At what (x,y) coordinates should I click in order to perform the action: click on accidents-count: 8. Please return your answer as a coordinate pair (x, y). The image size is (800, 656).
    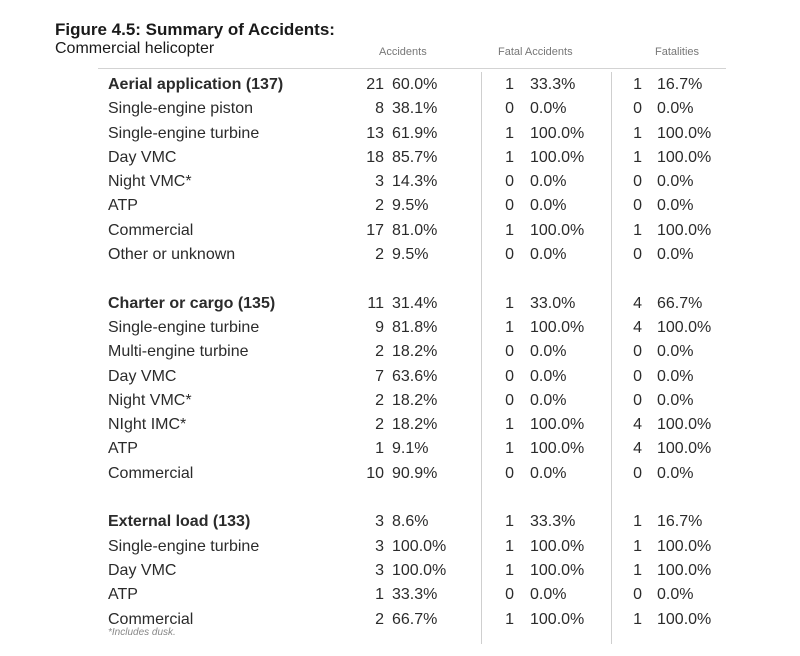
    Looking at the image, I should click on (379, 109).